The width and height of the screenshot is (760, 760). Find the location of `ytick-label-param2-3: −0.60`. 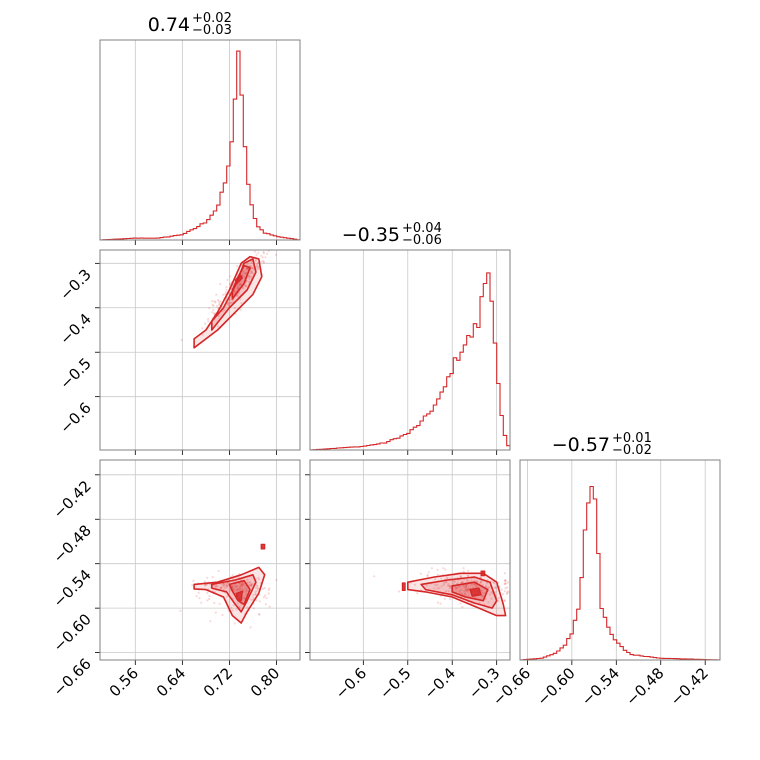

ytick-label-param2-3: −0.60 is located at coordinates (72, 632).